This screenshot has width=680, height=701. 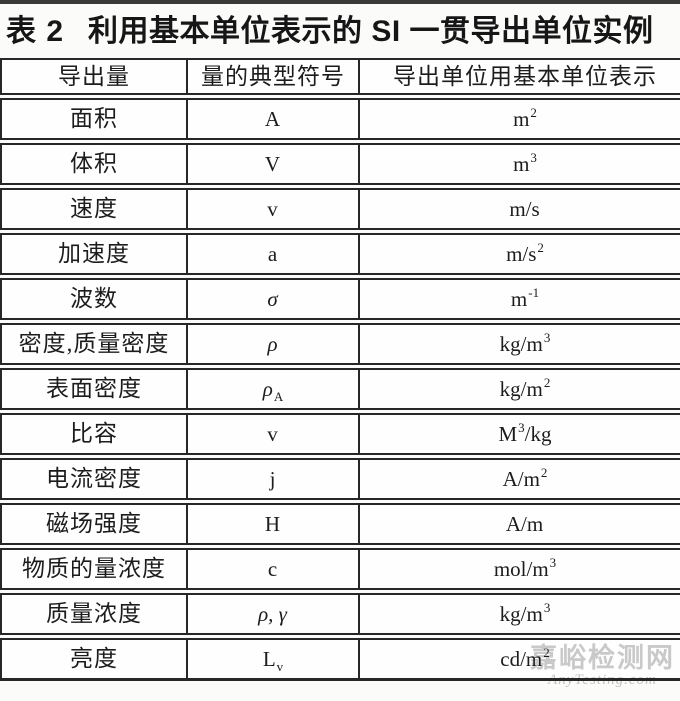 I want to click on table-row-speed: 速度 v m/s, so click(x=340, y=209).